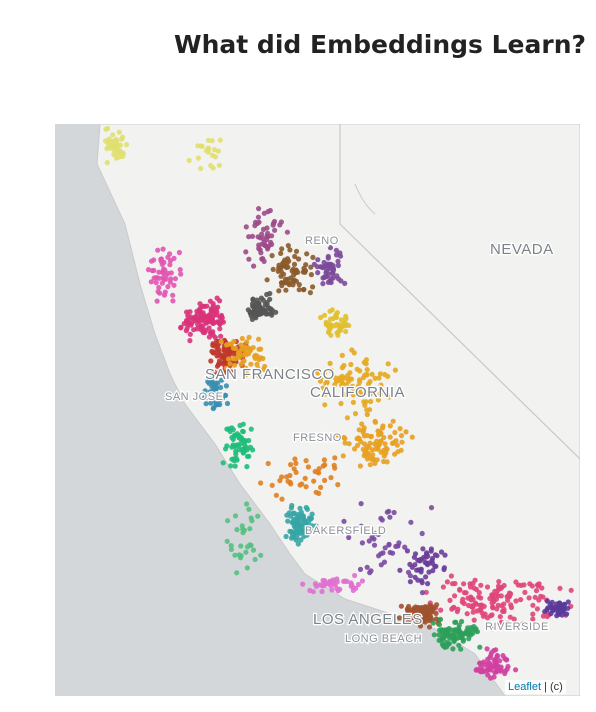  Describe the element at coordinates (553, 687) in the screenshot. I see `attribution-text: | (c)` at that location.